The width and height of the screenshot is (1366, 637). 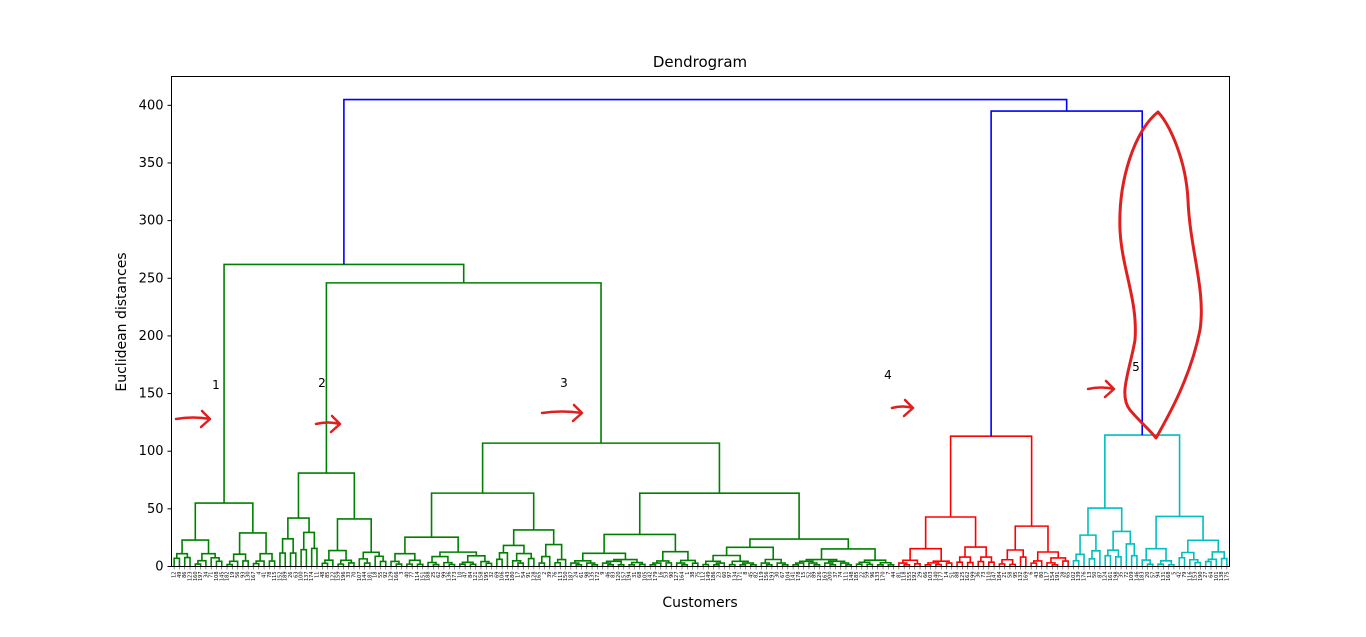 What do you see at coordinates (1053, 577) in the screenshot?
I see `leaf-label: 154` at bounding box center [1053, 577].